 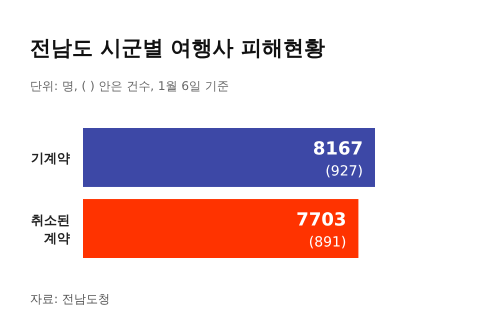 What do you see at coordinates (50, 158) in the screenshot?
I see `y-tick-label: 기계약` at bounding box center [50, 158].